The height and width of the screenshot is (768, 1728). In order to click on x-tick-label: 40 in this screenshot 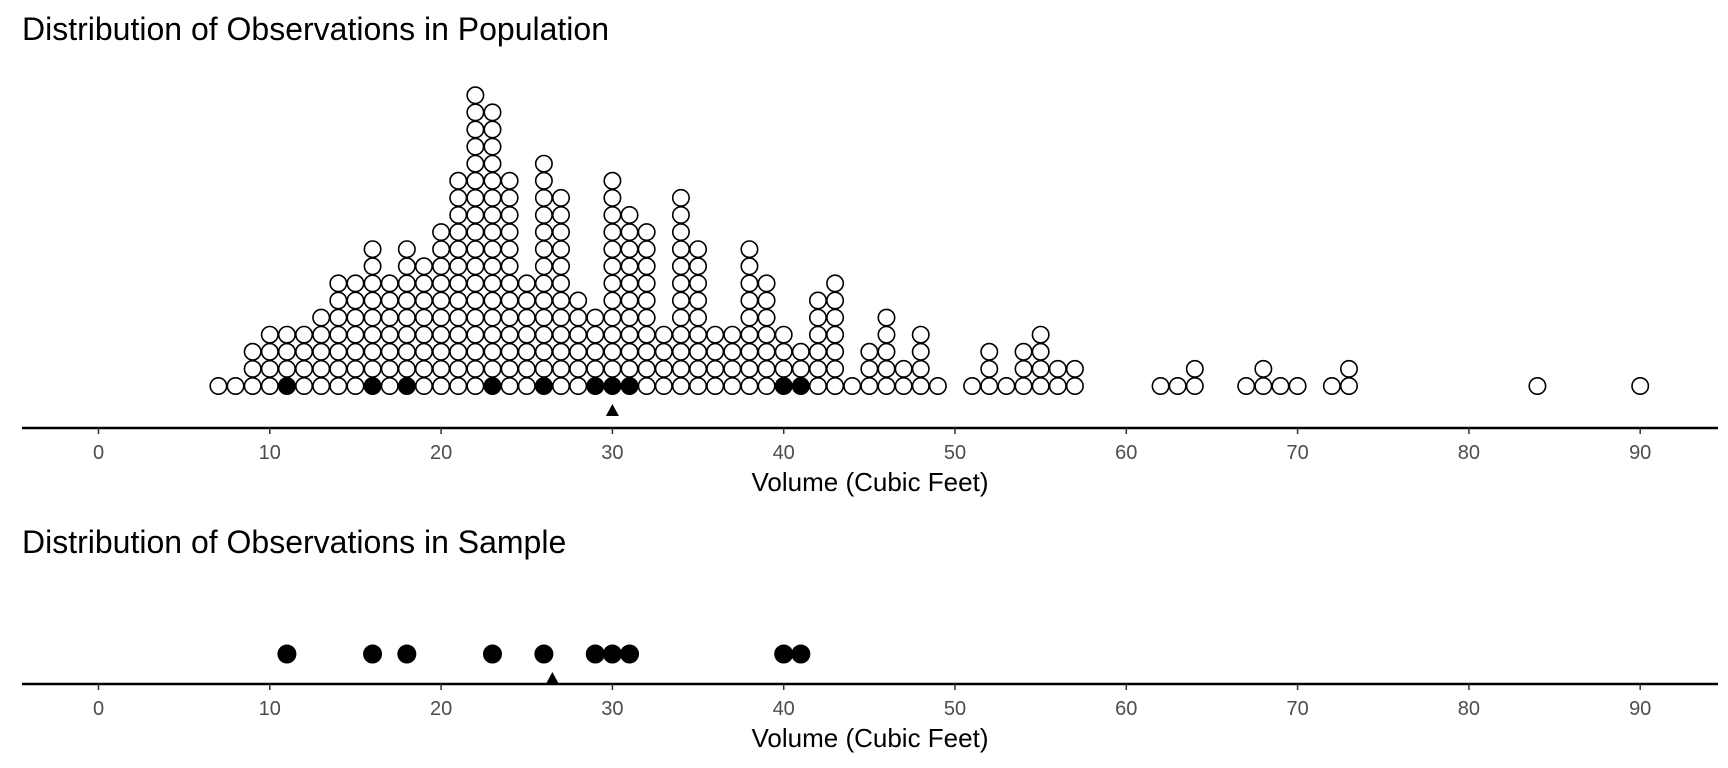, I will do `click(784, 709)`.